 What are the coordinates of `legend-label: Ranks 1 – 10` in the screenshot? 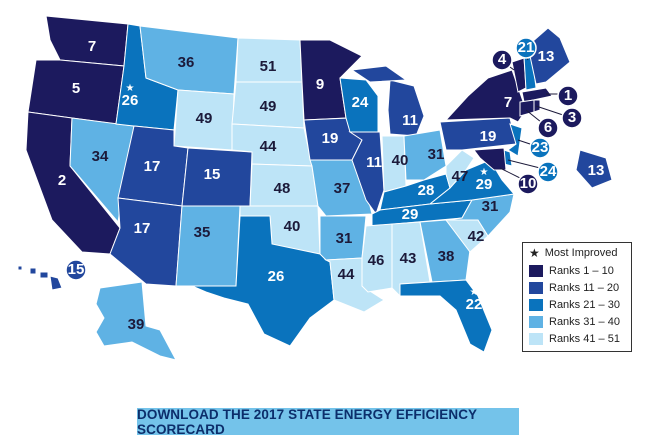 It's located at (581, 270).